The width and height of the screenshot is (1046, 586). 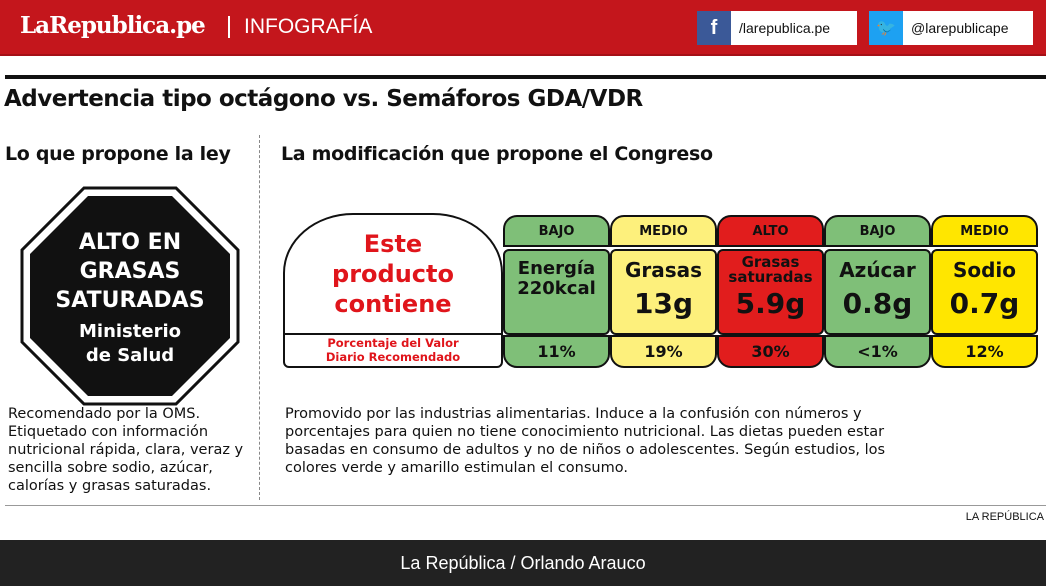 I want to click on nutrient-name: Energía, so click(x=556, y=268).